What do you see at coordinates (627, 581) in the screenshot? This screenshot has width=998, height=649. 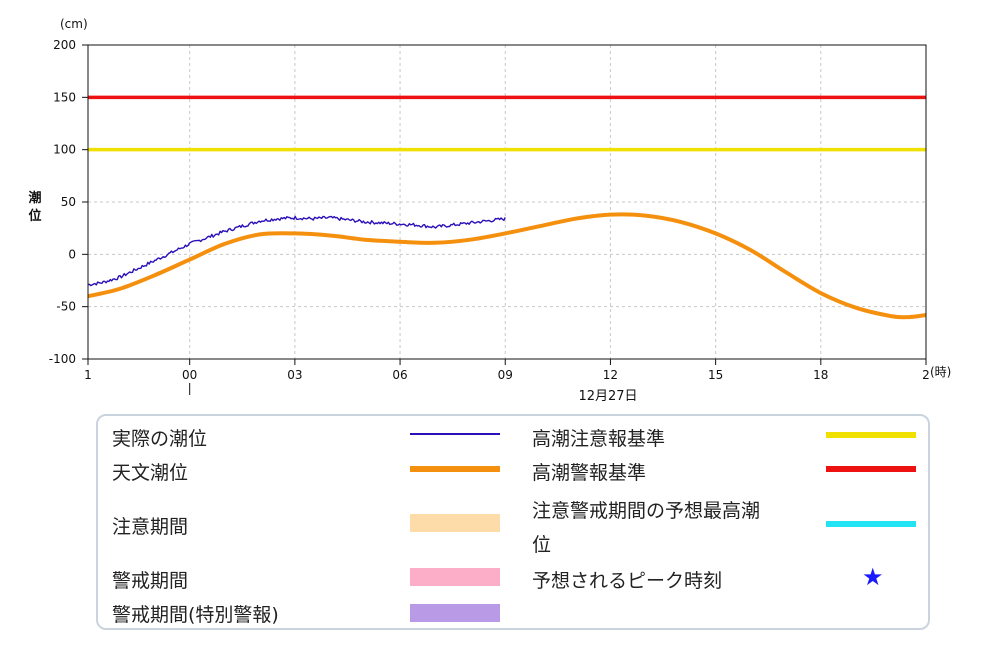 I see `legend-label-peak-time: 予想されるピーク時刻` at bounding box center [627, 581].